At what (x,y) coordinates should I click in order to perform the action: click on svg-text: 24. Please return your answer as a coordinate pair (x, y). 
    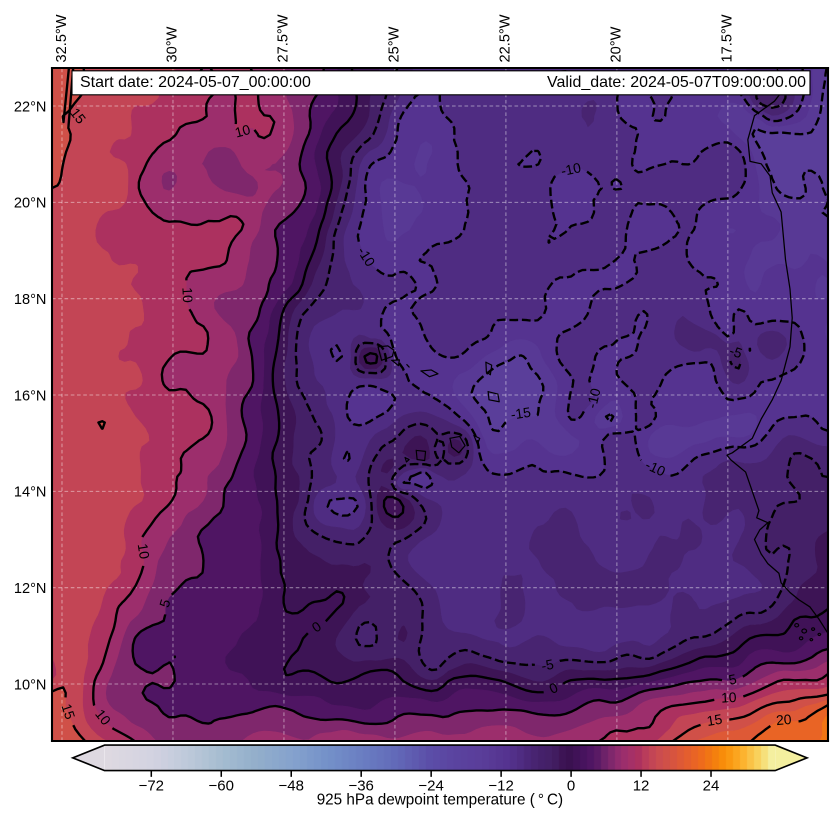
    Looking at the image, I should click on (711, 785).